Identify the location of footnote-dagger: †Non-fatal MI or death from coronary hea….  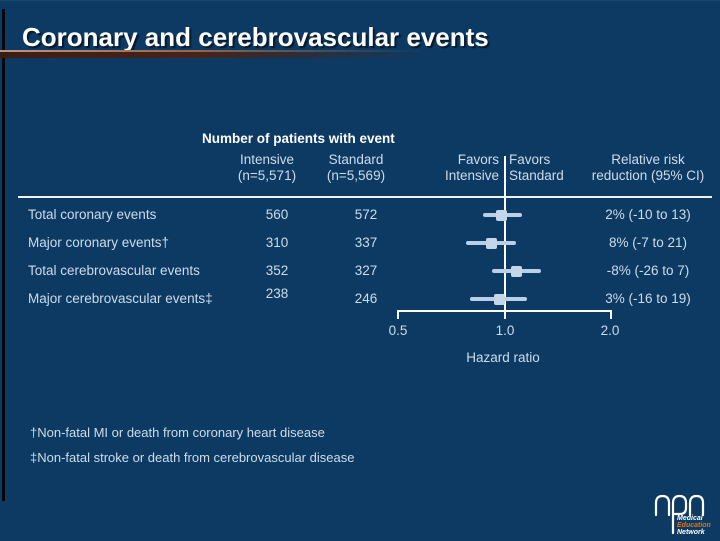
(177, 432).